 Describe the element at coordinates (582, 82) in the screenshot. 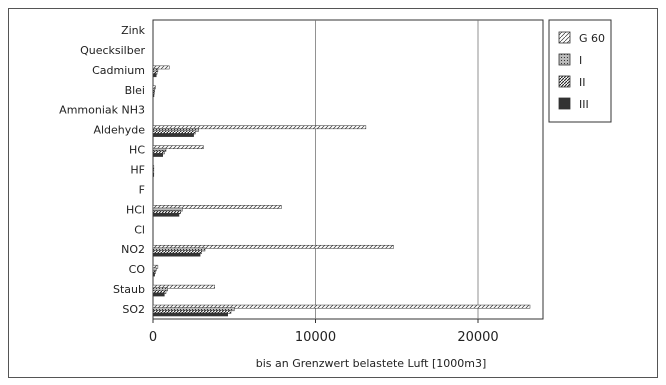

I see `legend-label: II` at that location.